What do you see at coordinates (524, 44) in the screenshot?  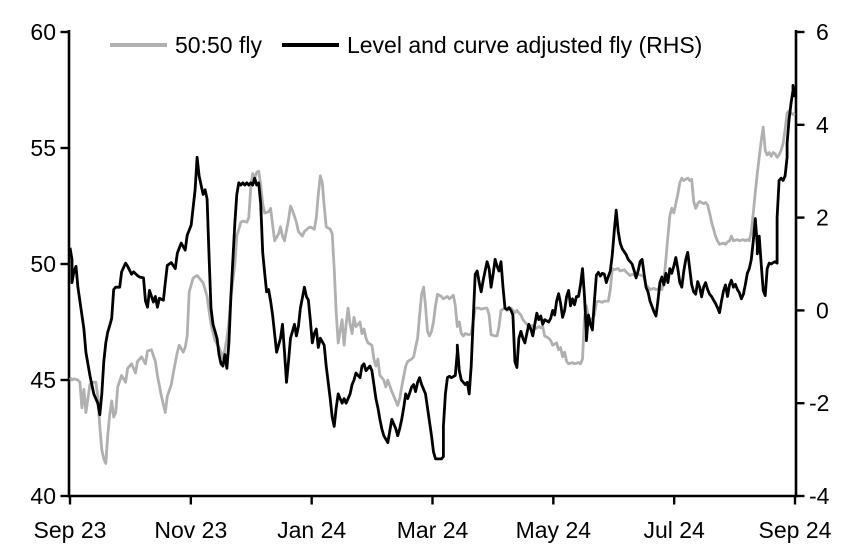 I see `legend-label-level-curve-adjusted-fly: Level and curve adjusted fly (RHS)` at bounding box center [524, 44].